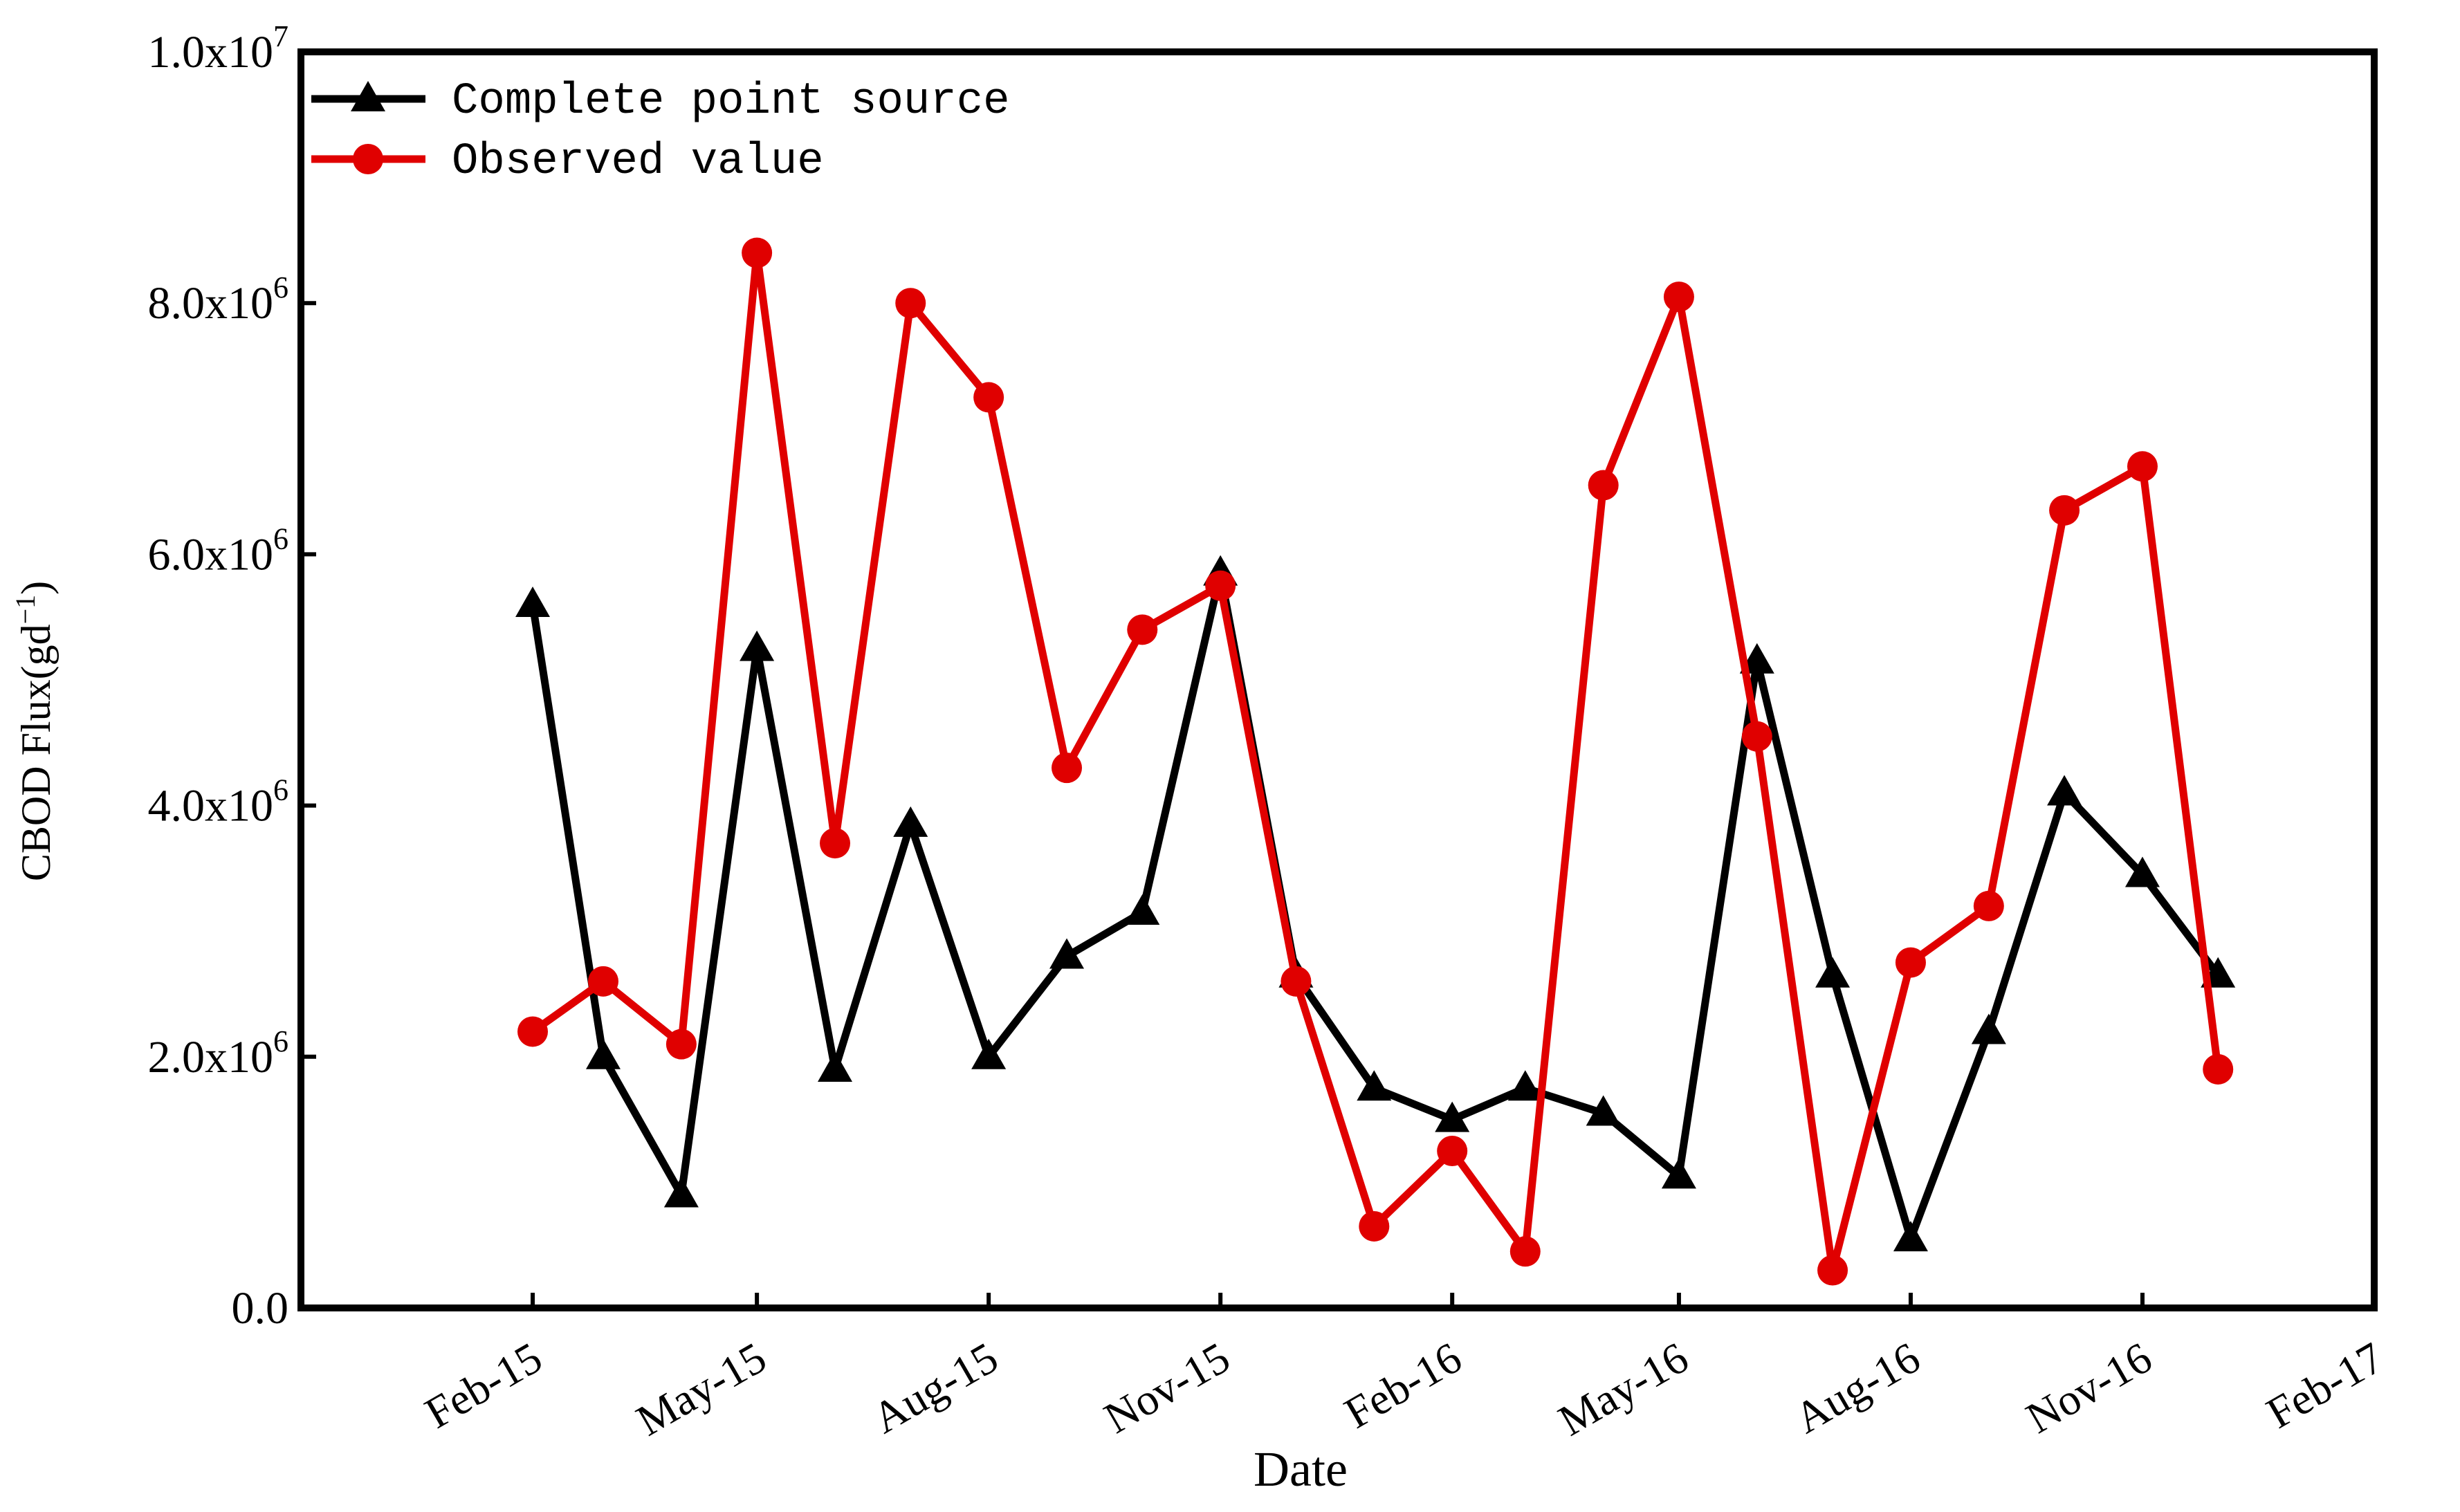  I want to click on x-tick-label: Feb-17, so click(2325, 1385).